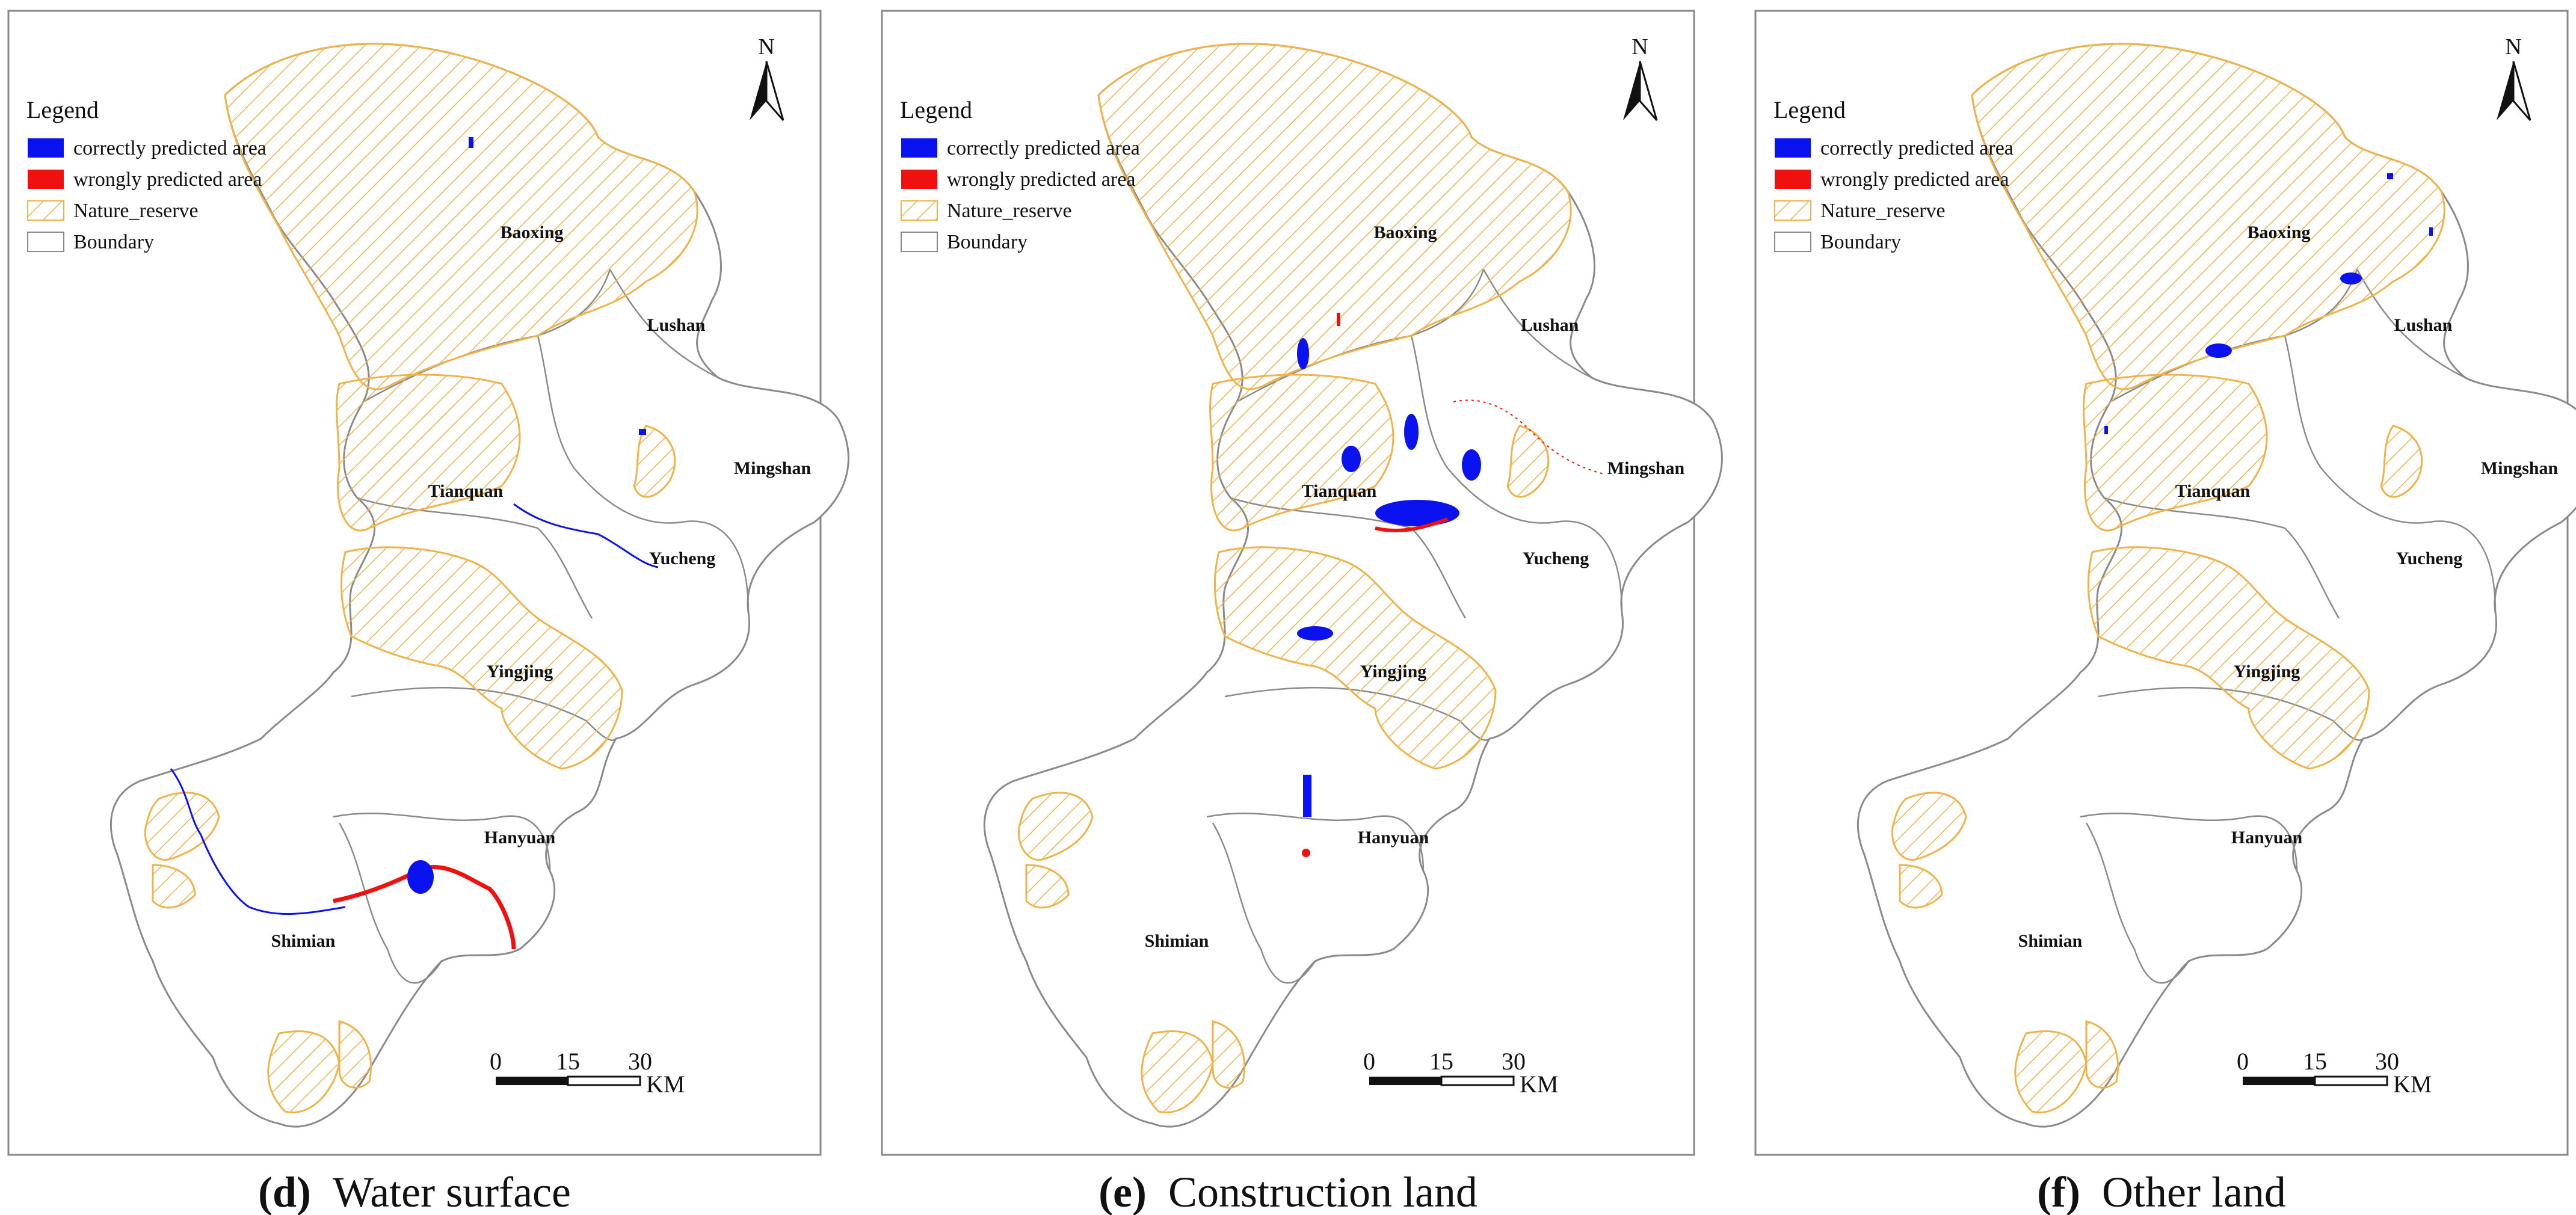 Image resolution: width=2576 pixels, height=1215 pixels. I want to click on scatter-wrong, so click(1528, 437).